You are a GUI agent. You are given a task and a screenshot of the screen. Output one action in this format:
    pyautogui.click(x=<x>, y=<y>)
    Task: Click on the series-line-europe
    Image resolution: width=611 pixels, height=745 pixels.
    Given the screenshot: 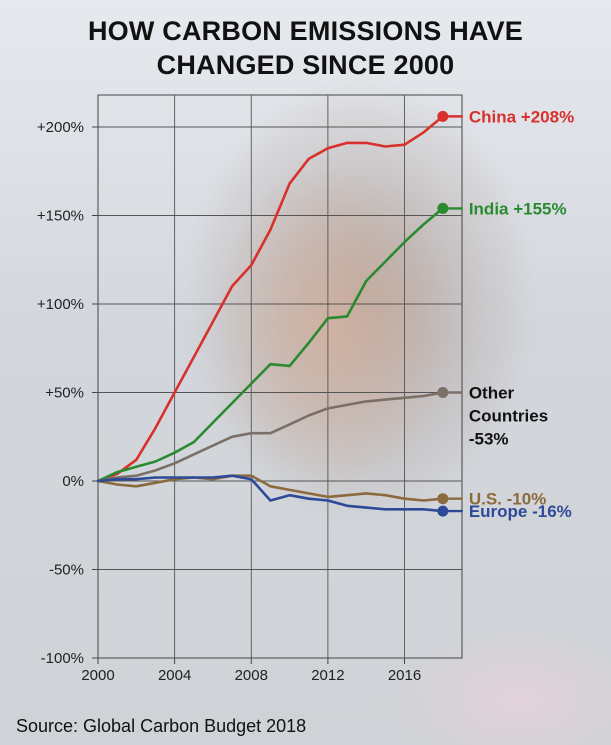 What is the action you would take?
    pyautogui.click(x=270, y=493)
    